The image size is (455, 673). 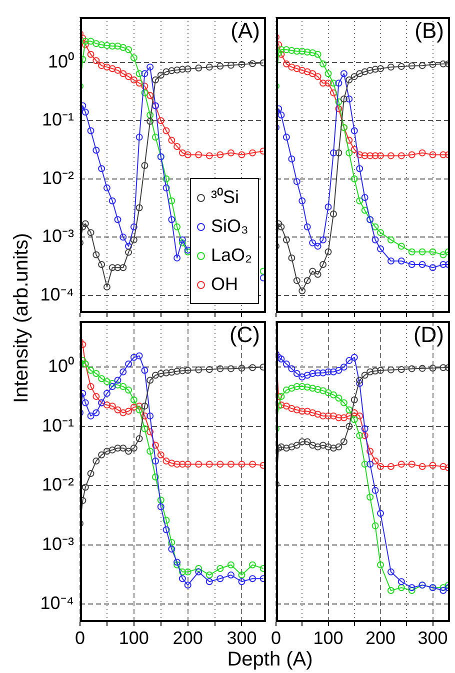 I want to click on legend-label: OH, so click(x=224, y=284).